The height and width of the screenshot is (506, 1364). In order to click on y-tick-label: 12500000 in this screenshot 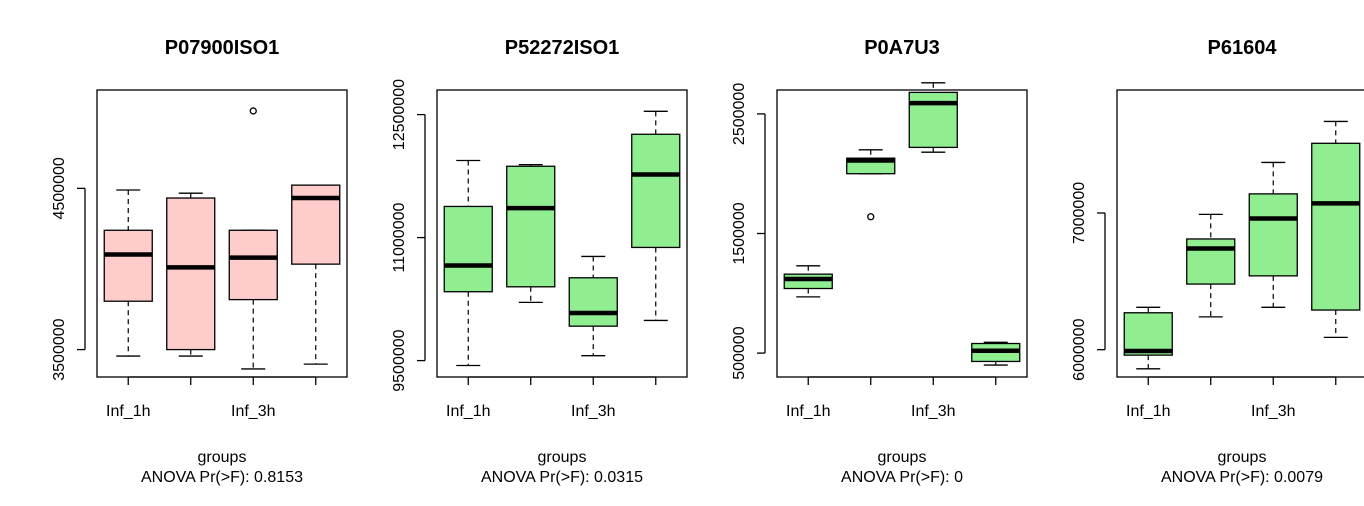, I will do `click(399, 114)`.